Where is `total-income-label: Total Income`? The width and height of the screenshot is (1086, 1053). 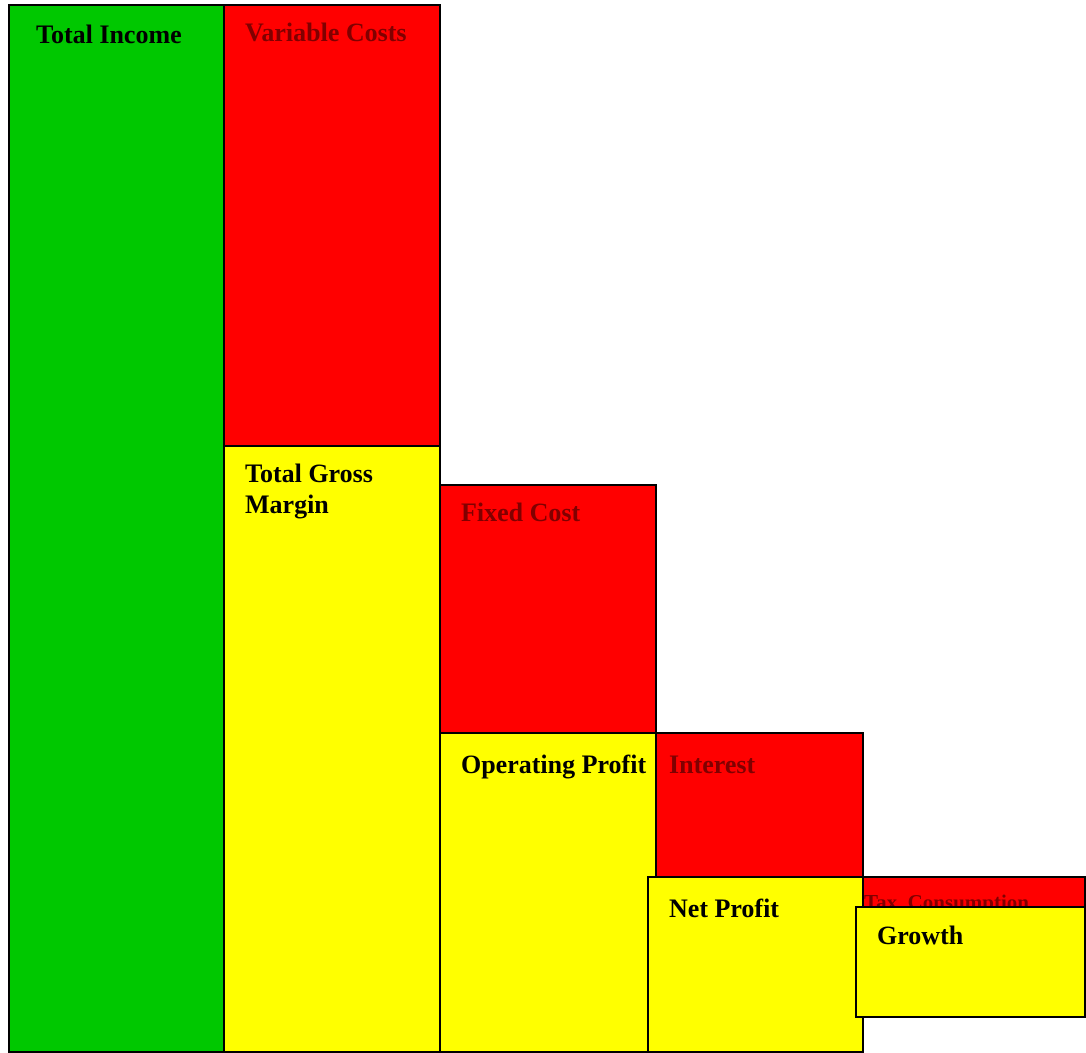 total-income-label: Total Income is located at coordinates (109, 34).